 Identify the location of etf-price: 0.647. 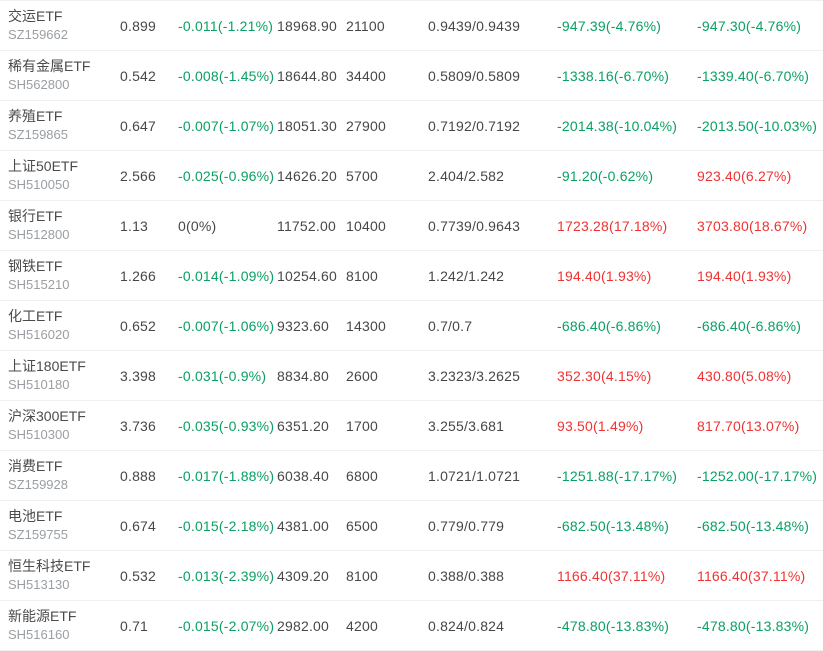
(138, 125).